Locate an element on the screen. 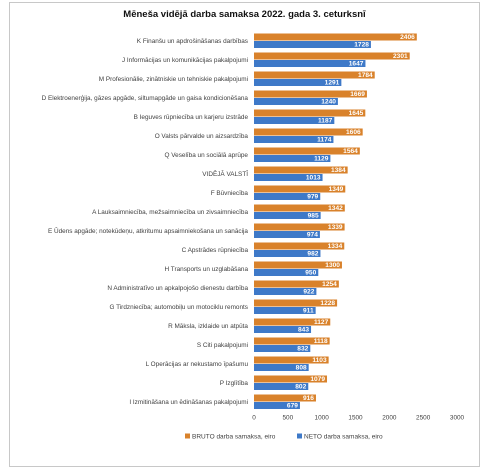 This screenshot has width=491, height=471. category-label: R Māksla, izklaide un atpūta is located at coordinates (208, 326).